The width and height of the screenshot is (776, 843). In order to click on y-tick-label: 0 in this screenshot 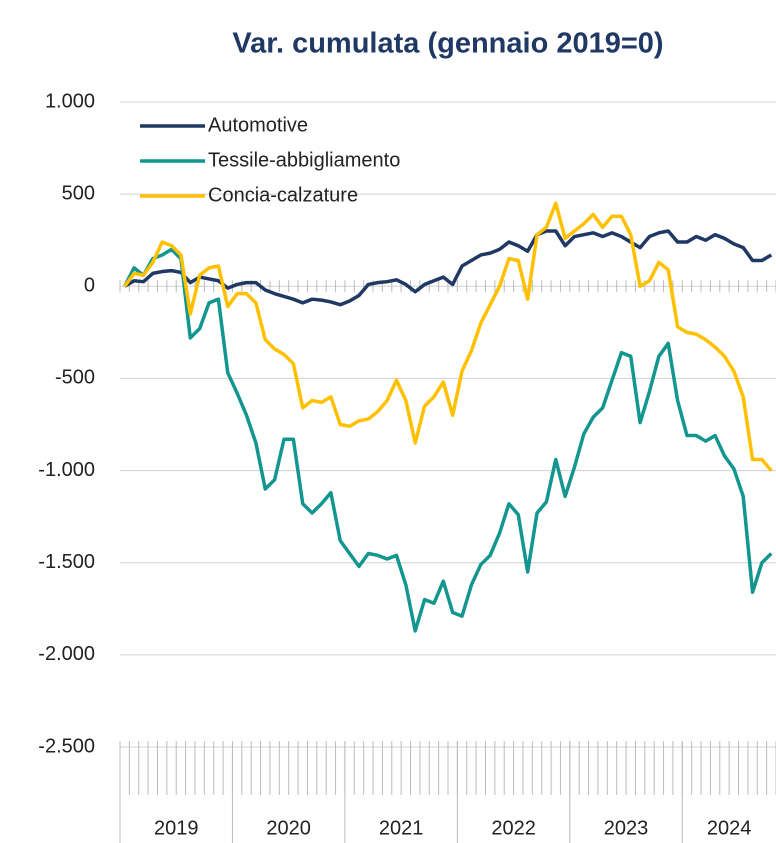, I will do `click(89, 286)`.